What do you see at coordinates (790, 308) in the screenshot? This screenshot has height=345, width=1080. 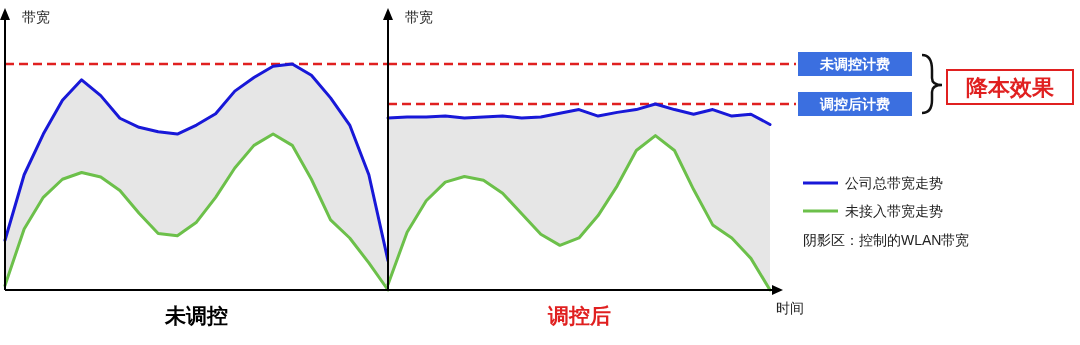 I see `text: 时间` at bounding box center [790, 308].